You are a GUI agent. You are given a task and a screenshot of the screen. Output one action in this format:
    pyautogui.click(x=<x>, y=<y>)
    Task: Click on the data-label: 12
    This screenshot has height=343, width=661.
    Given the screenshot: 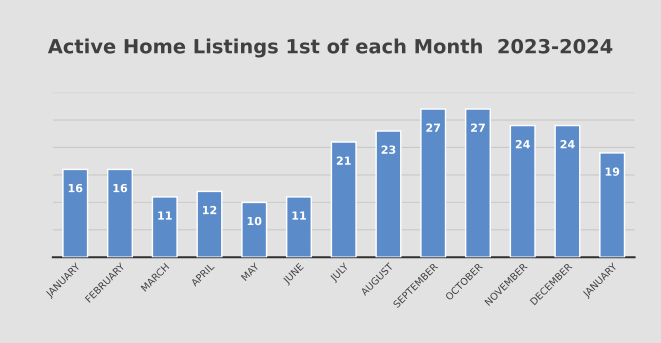 What is the action you would take?
    pyautogui.click(x=209, y=210)
    